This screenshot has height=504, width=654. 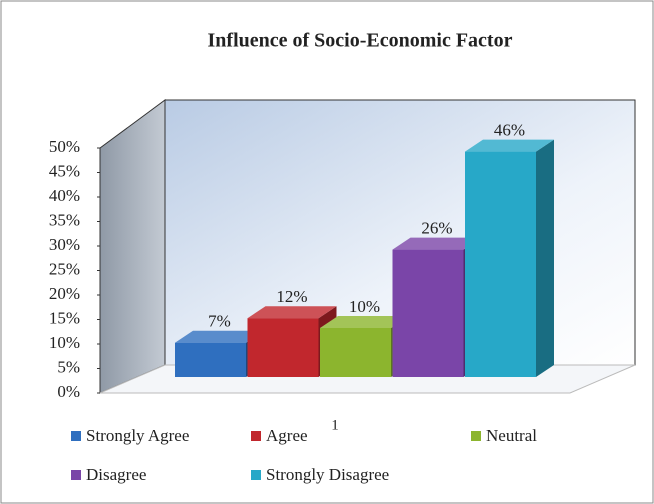 I want to click on y-tick-label: 50%, so click(x=64, y=146).